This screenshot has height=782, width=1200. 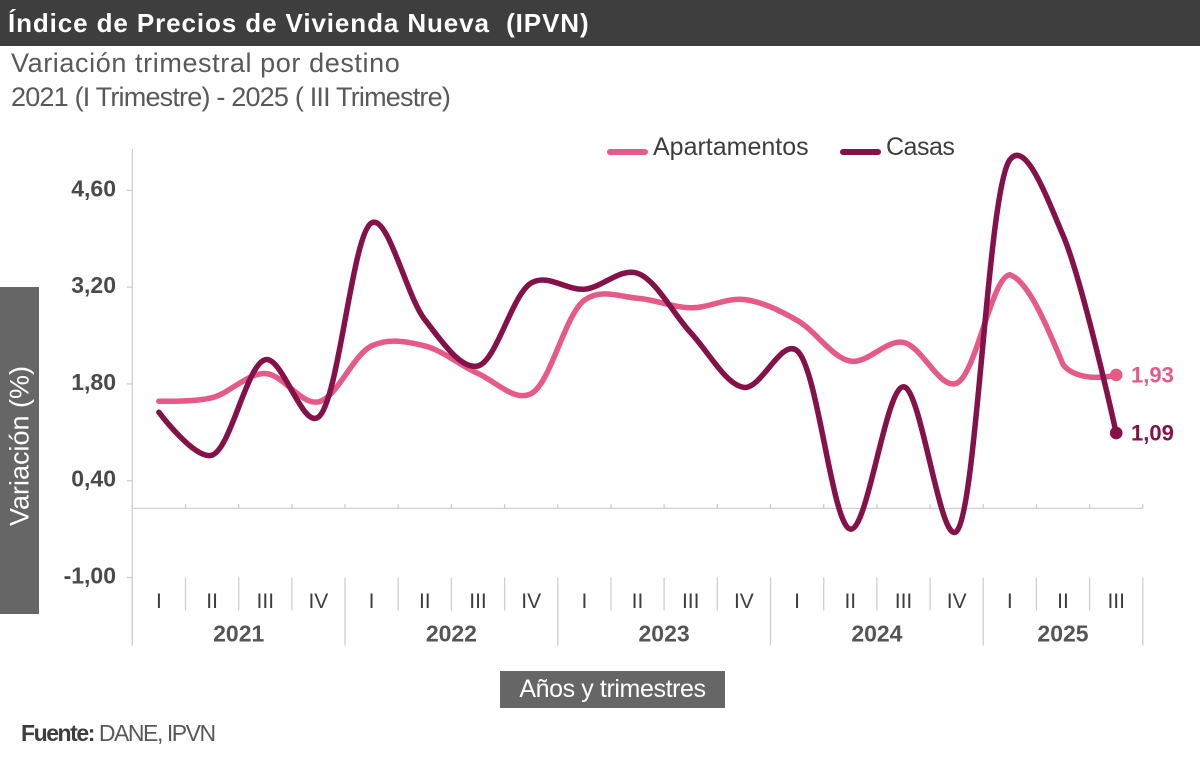 What do you see at coordinates (664, 634) in the screenshot?
I see `svg-text: 2023` at bounding box center [664, 634].